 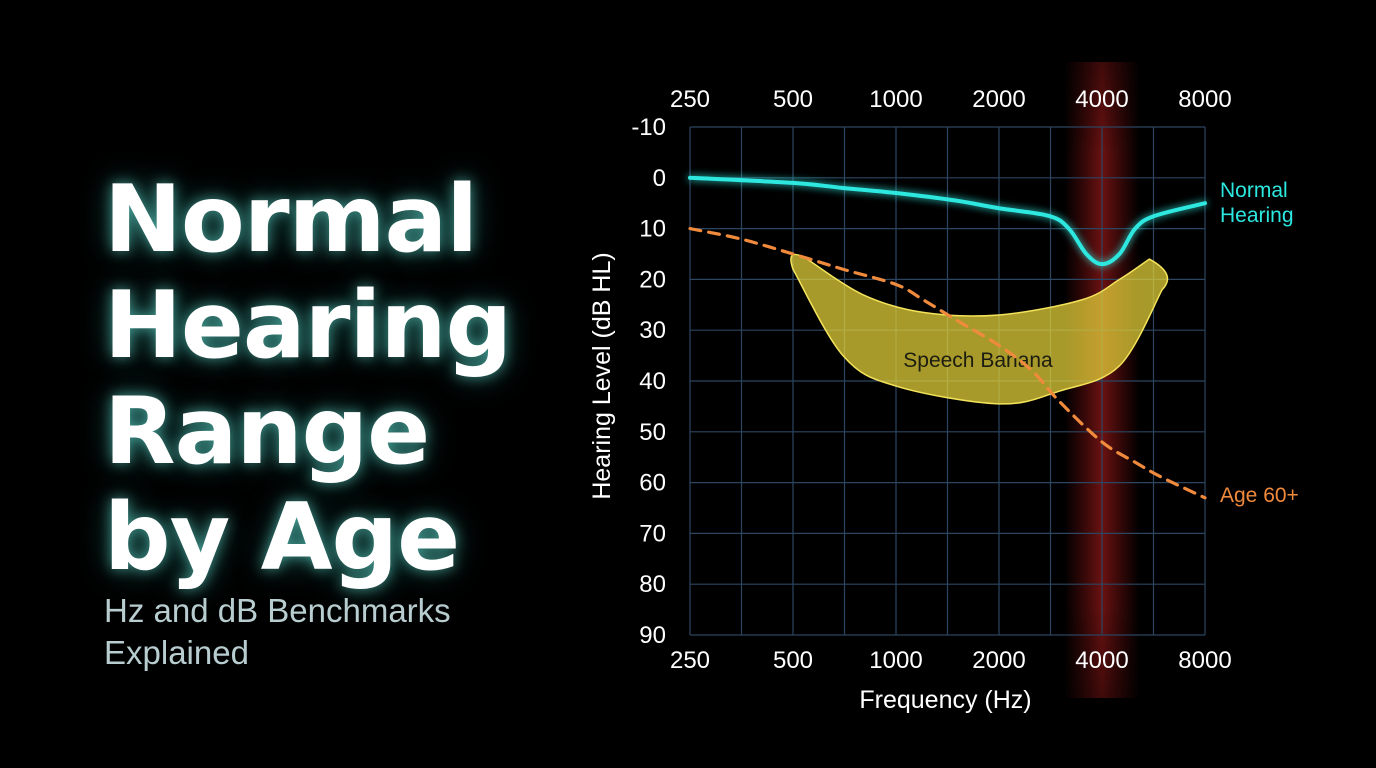 I want to click on title-line-2: Hearing, so click(x=308, y=325).